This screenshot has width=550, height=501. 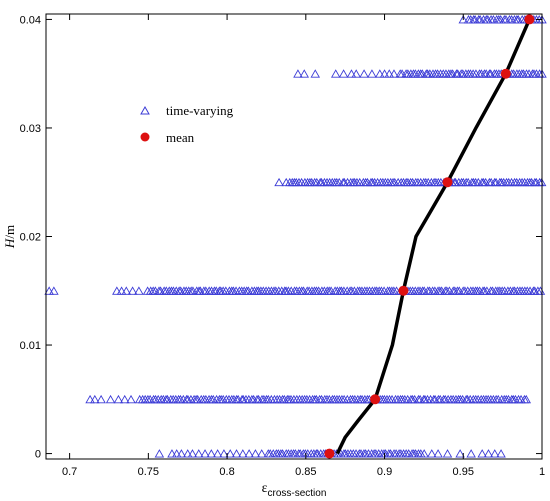 What do you see at coordinates (30, 20) in the screenshot?
I see `y-tick-label: 0.04` at bounding box center [30, 20].